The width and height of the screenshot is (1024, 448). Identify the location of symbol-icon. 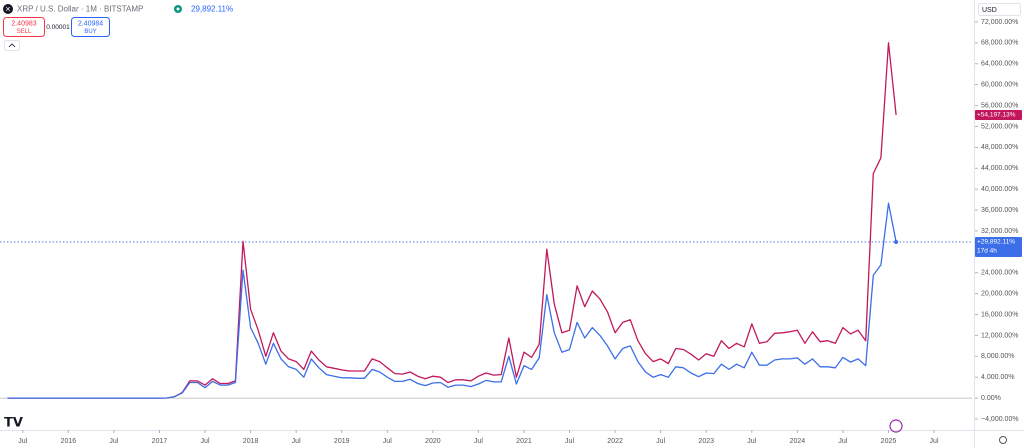
(8, 9).